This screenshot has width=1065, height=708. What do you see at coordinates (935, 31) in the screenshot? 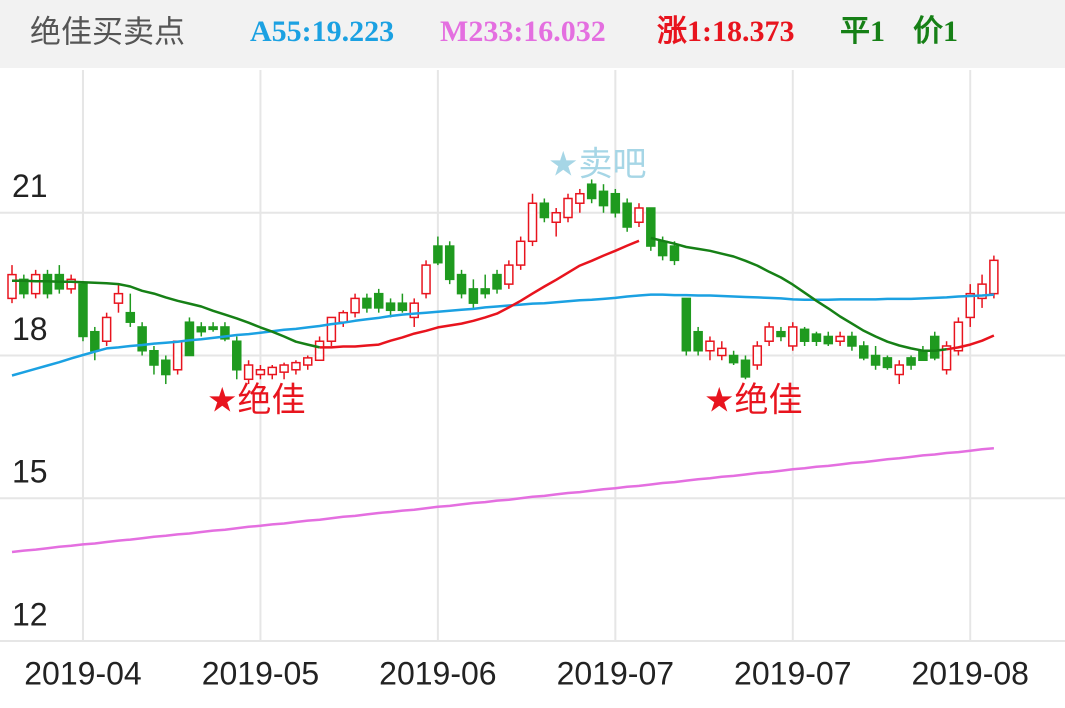
I see `legend-entry: 价1` at bounding box center [935, 31].